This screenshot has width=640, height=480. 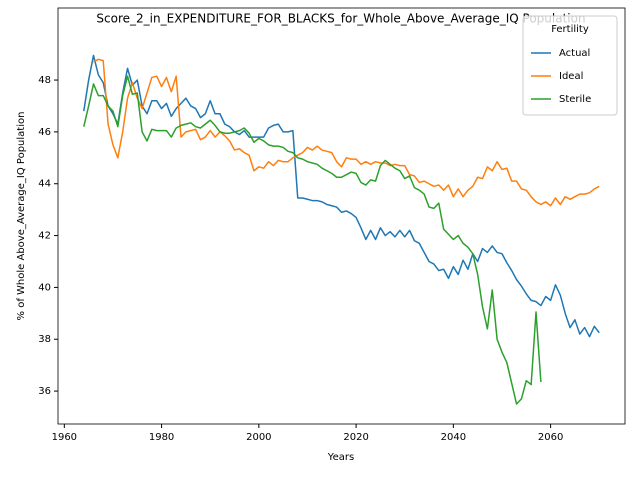 I want to click on y-tick-label: 40, so click(x=44, y=287).